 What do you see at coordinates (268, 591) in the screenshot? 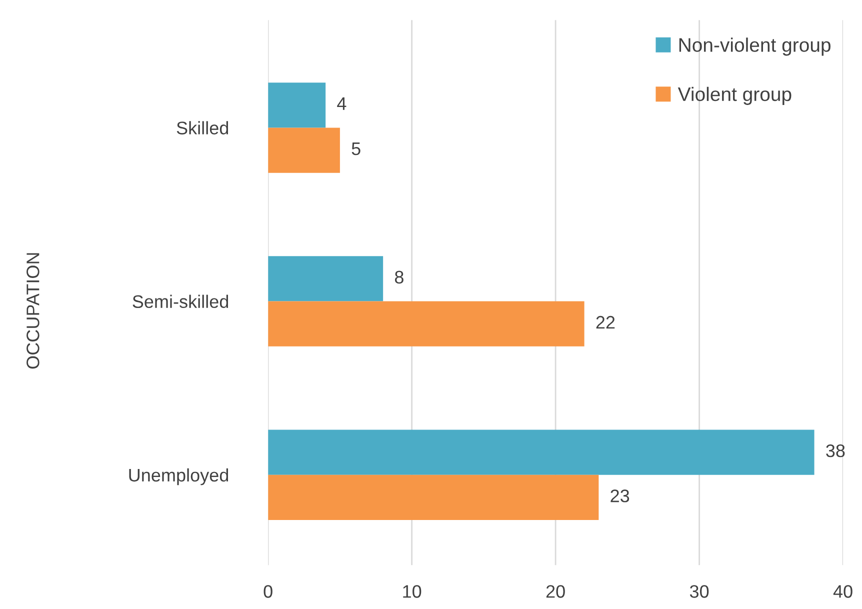
I see `x-tick-label: 0` at bounding box center [268, 591].